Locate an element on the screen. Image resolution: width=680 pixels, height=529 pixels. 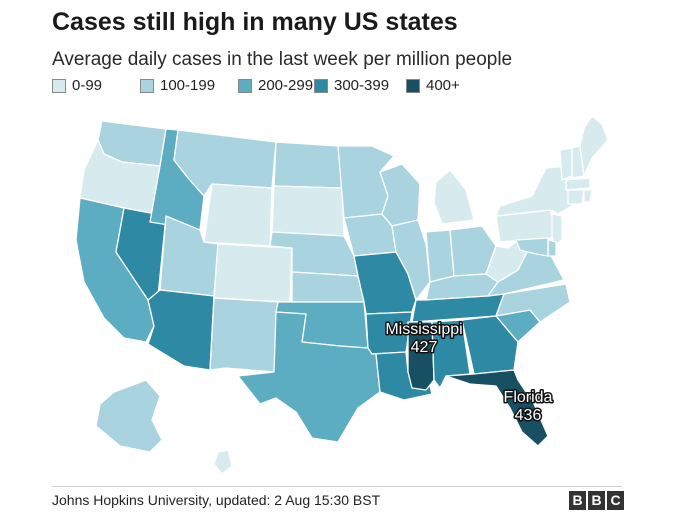
state-sd is located at coordinates (308, 211).